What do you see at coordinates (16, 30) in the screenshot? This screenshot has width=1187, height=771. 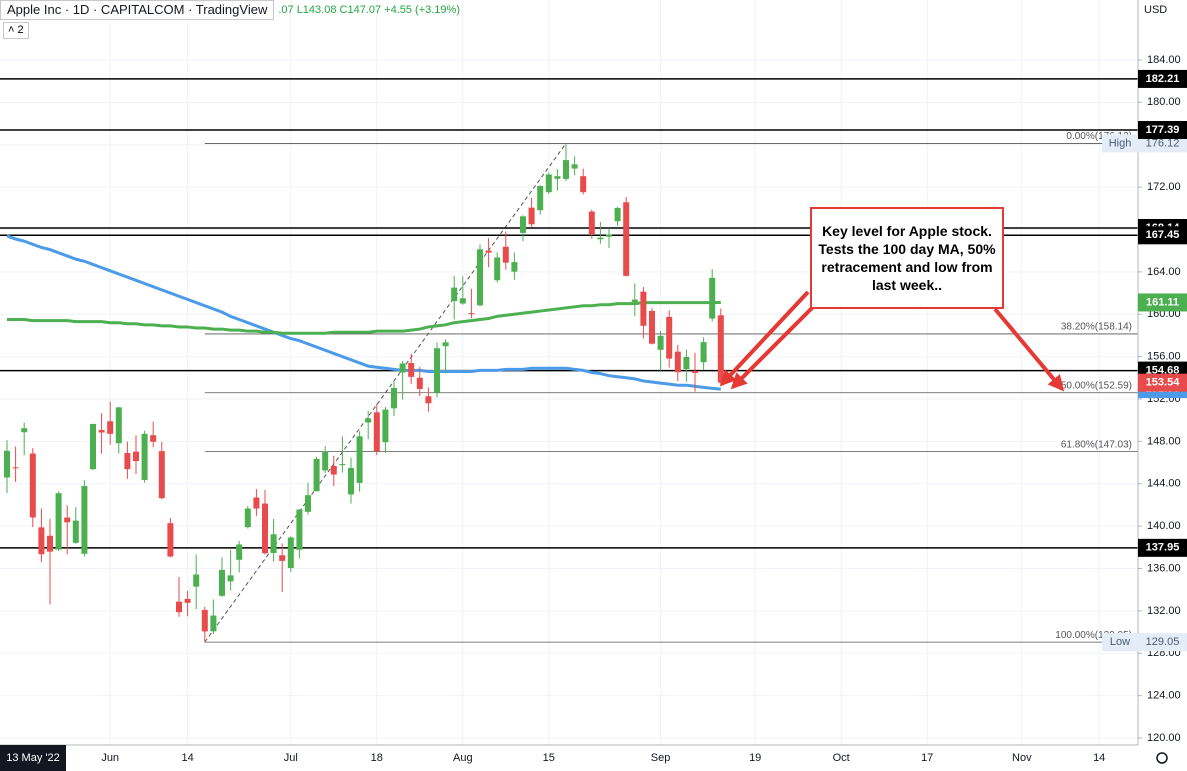 I see `indicator-toggle: ˄ 2` at bounding box center [16, 30].